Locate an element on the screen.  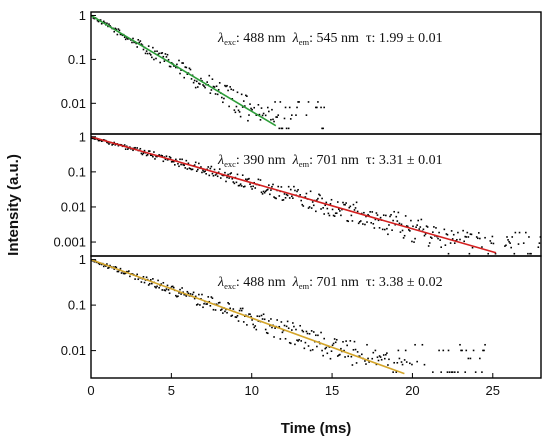
panel-annotation: λexc: 488 nm λem: 701 nm τ: 3.38 ± 0.02 is located at coordinates (330, 283).